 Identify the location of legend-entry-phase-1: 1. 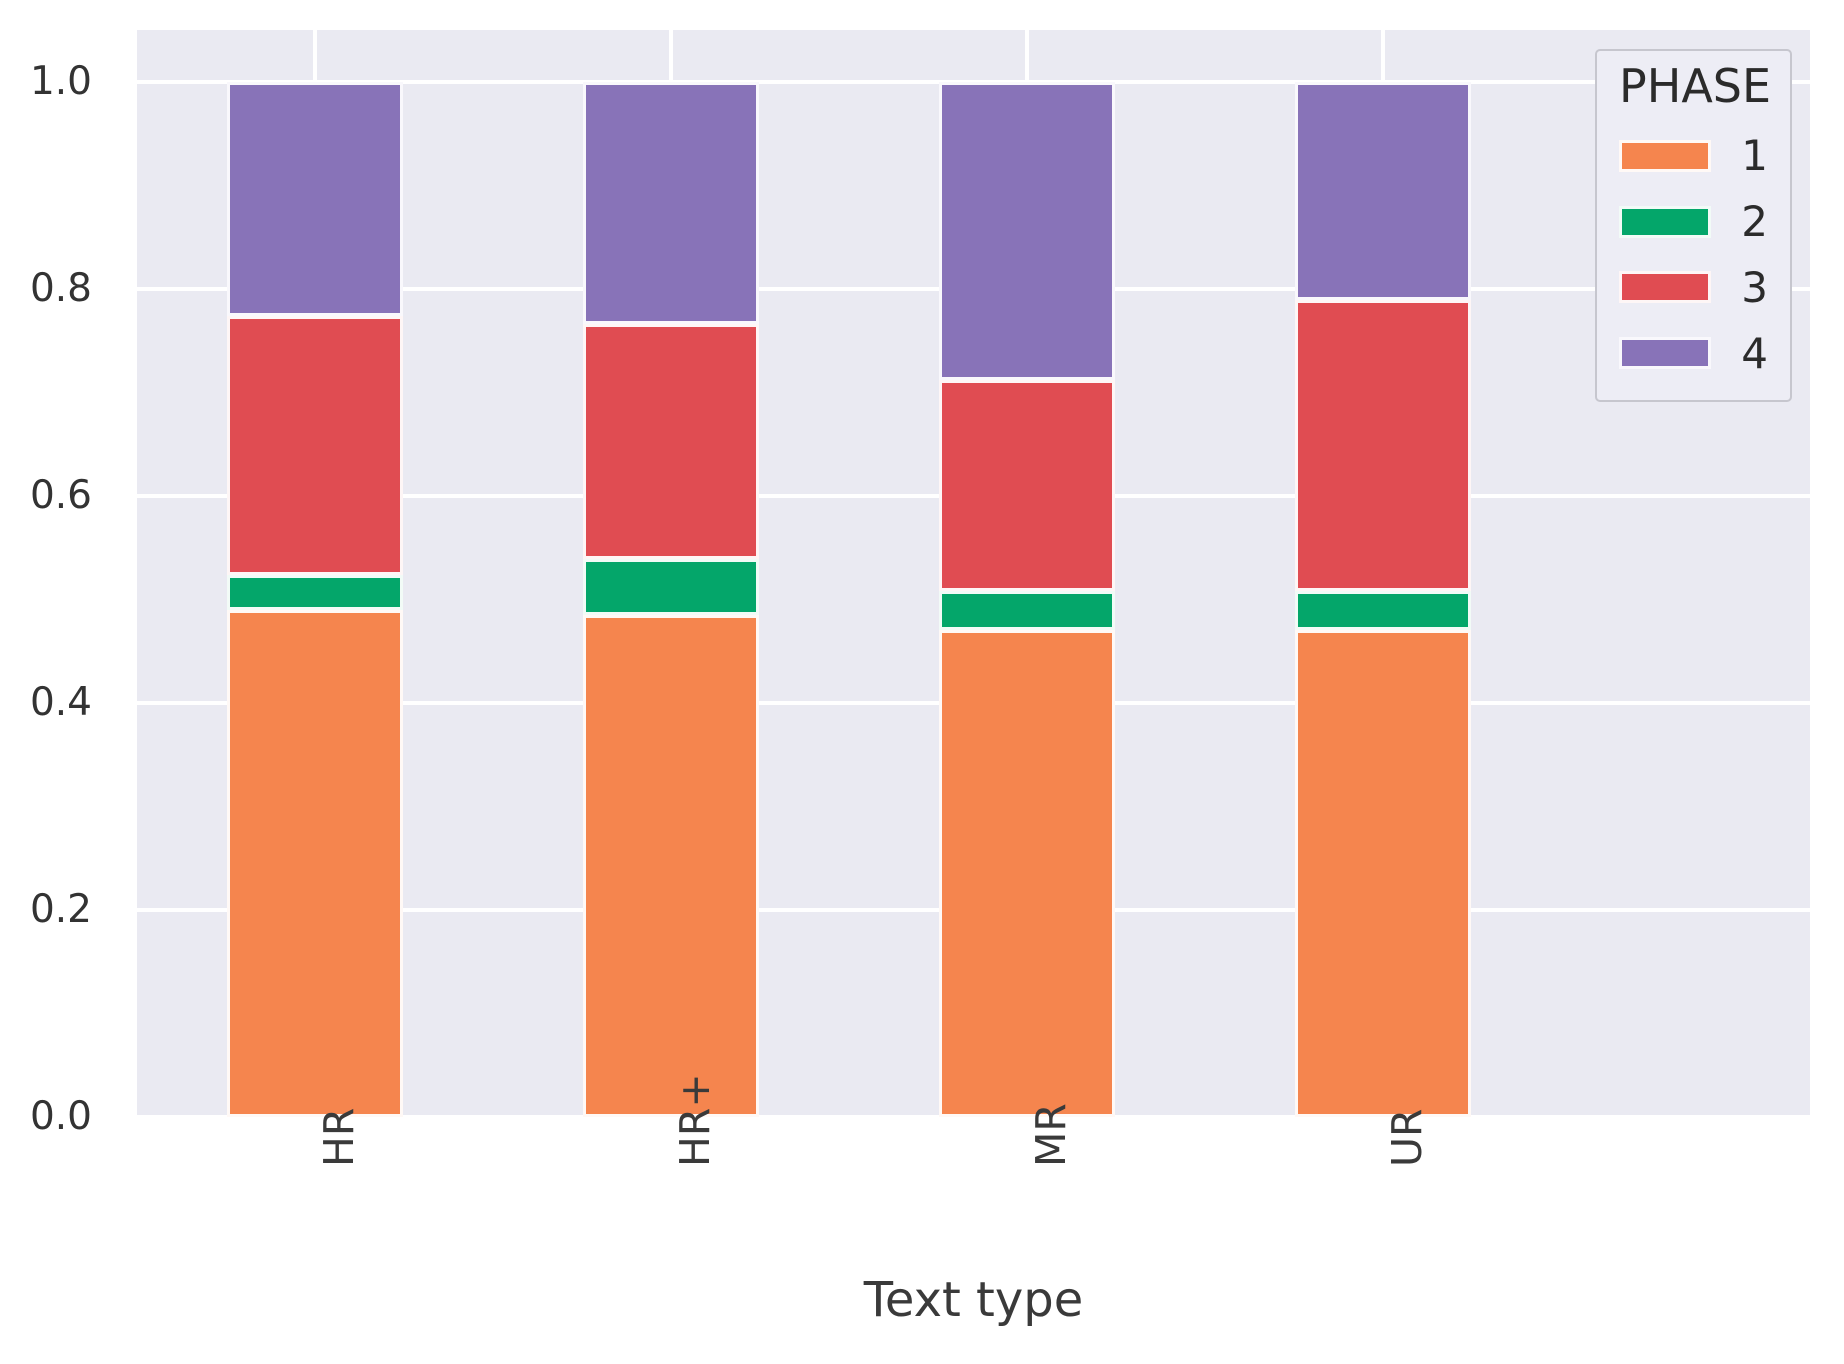
(1693, 156).